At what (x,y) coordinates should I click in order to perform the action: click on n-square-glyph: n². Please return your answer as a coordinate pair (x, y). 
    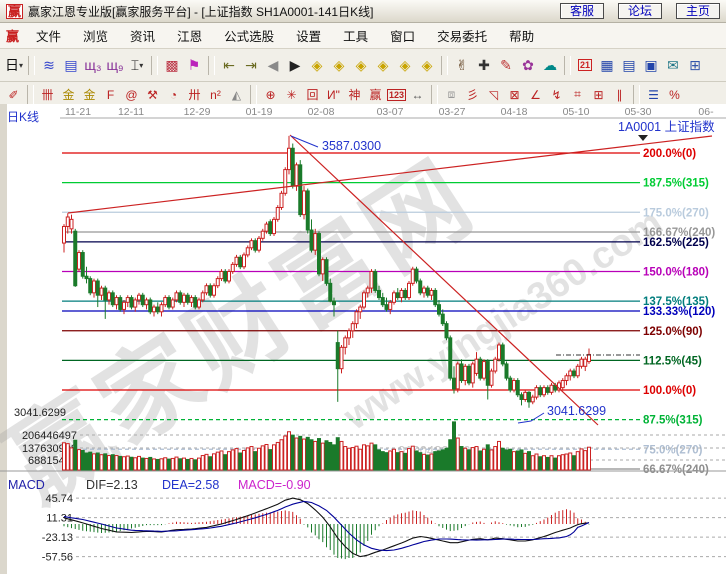
    Looking at the image, I should click on (215, 94).